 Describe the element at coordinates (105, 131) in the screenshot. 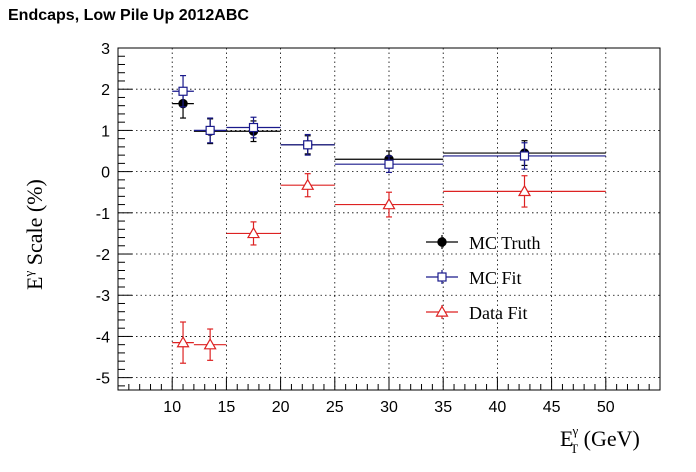

I see `y-tick-label: 1` at that location.